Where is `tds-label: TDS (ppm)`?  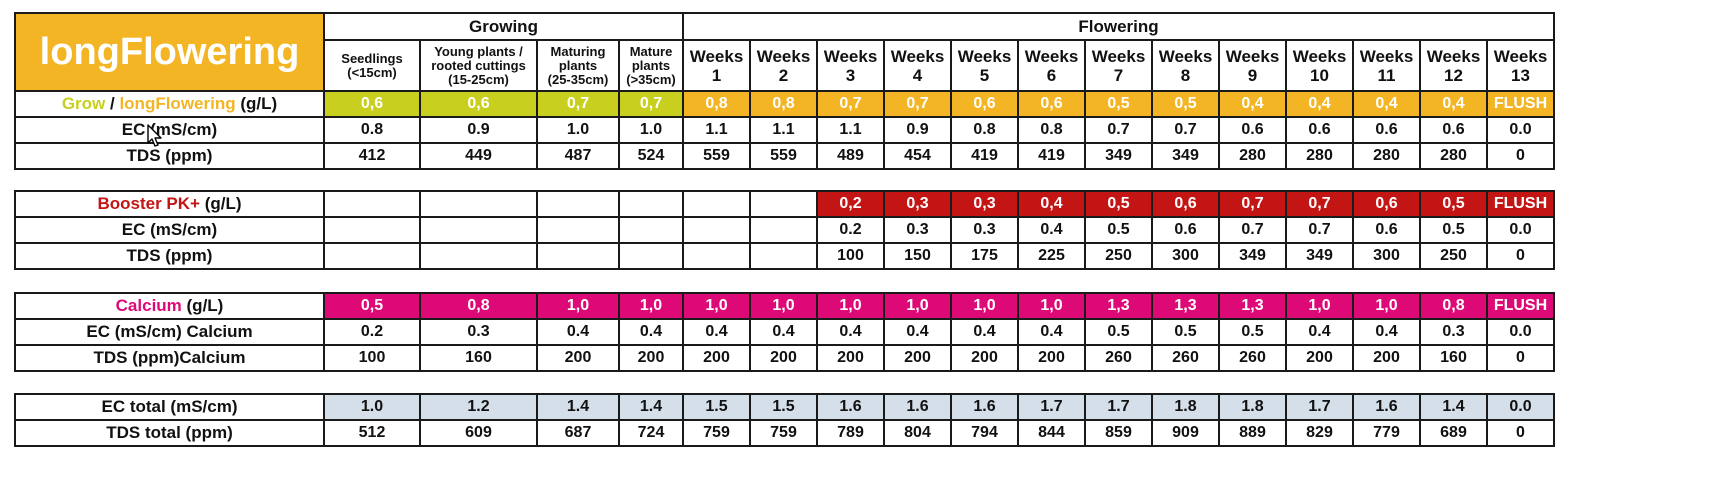 tds-label: TDS (ppm) is located at coordinates (169, 156).